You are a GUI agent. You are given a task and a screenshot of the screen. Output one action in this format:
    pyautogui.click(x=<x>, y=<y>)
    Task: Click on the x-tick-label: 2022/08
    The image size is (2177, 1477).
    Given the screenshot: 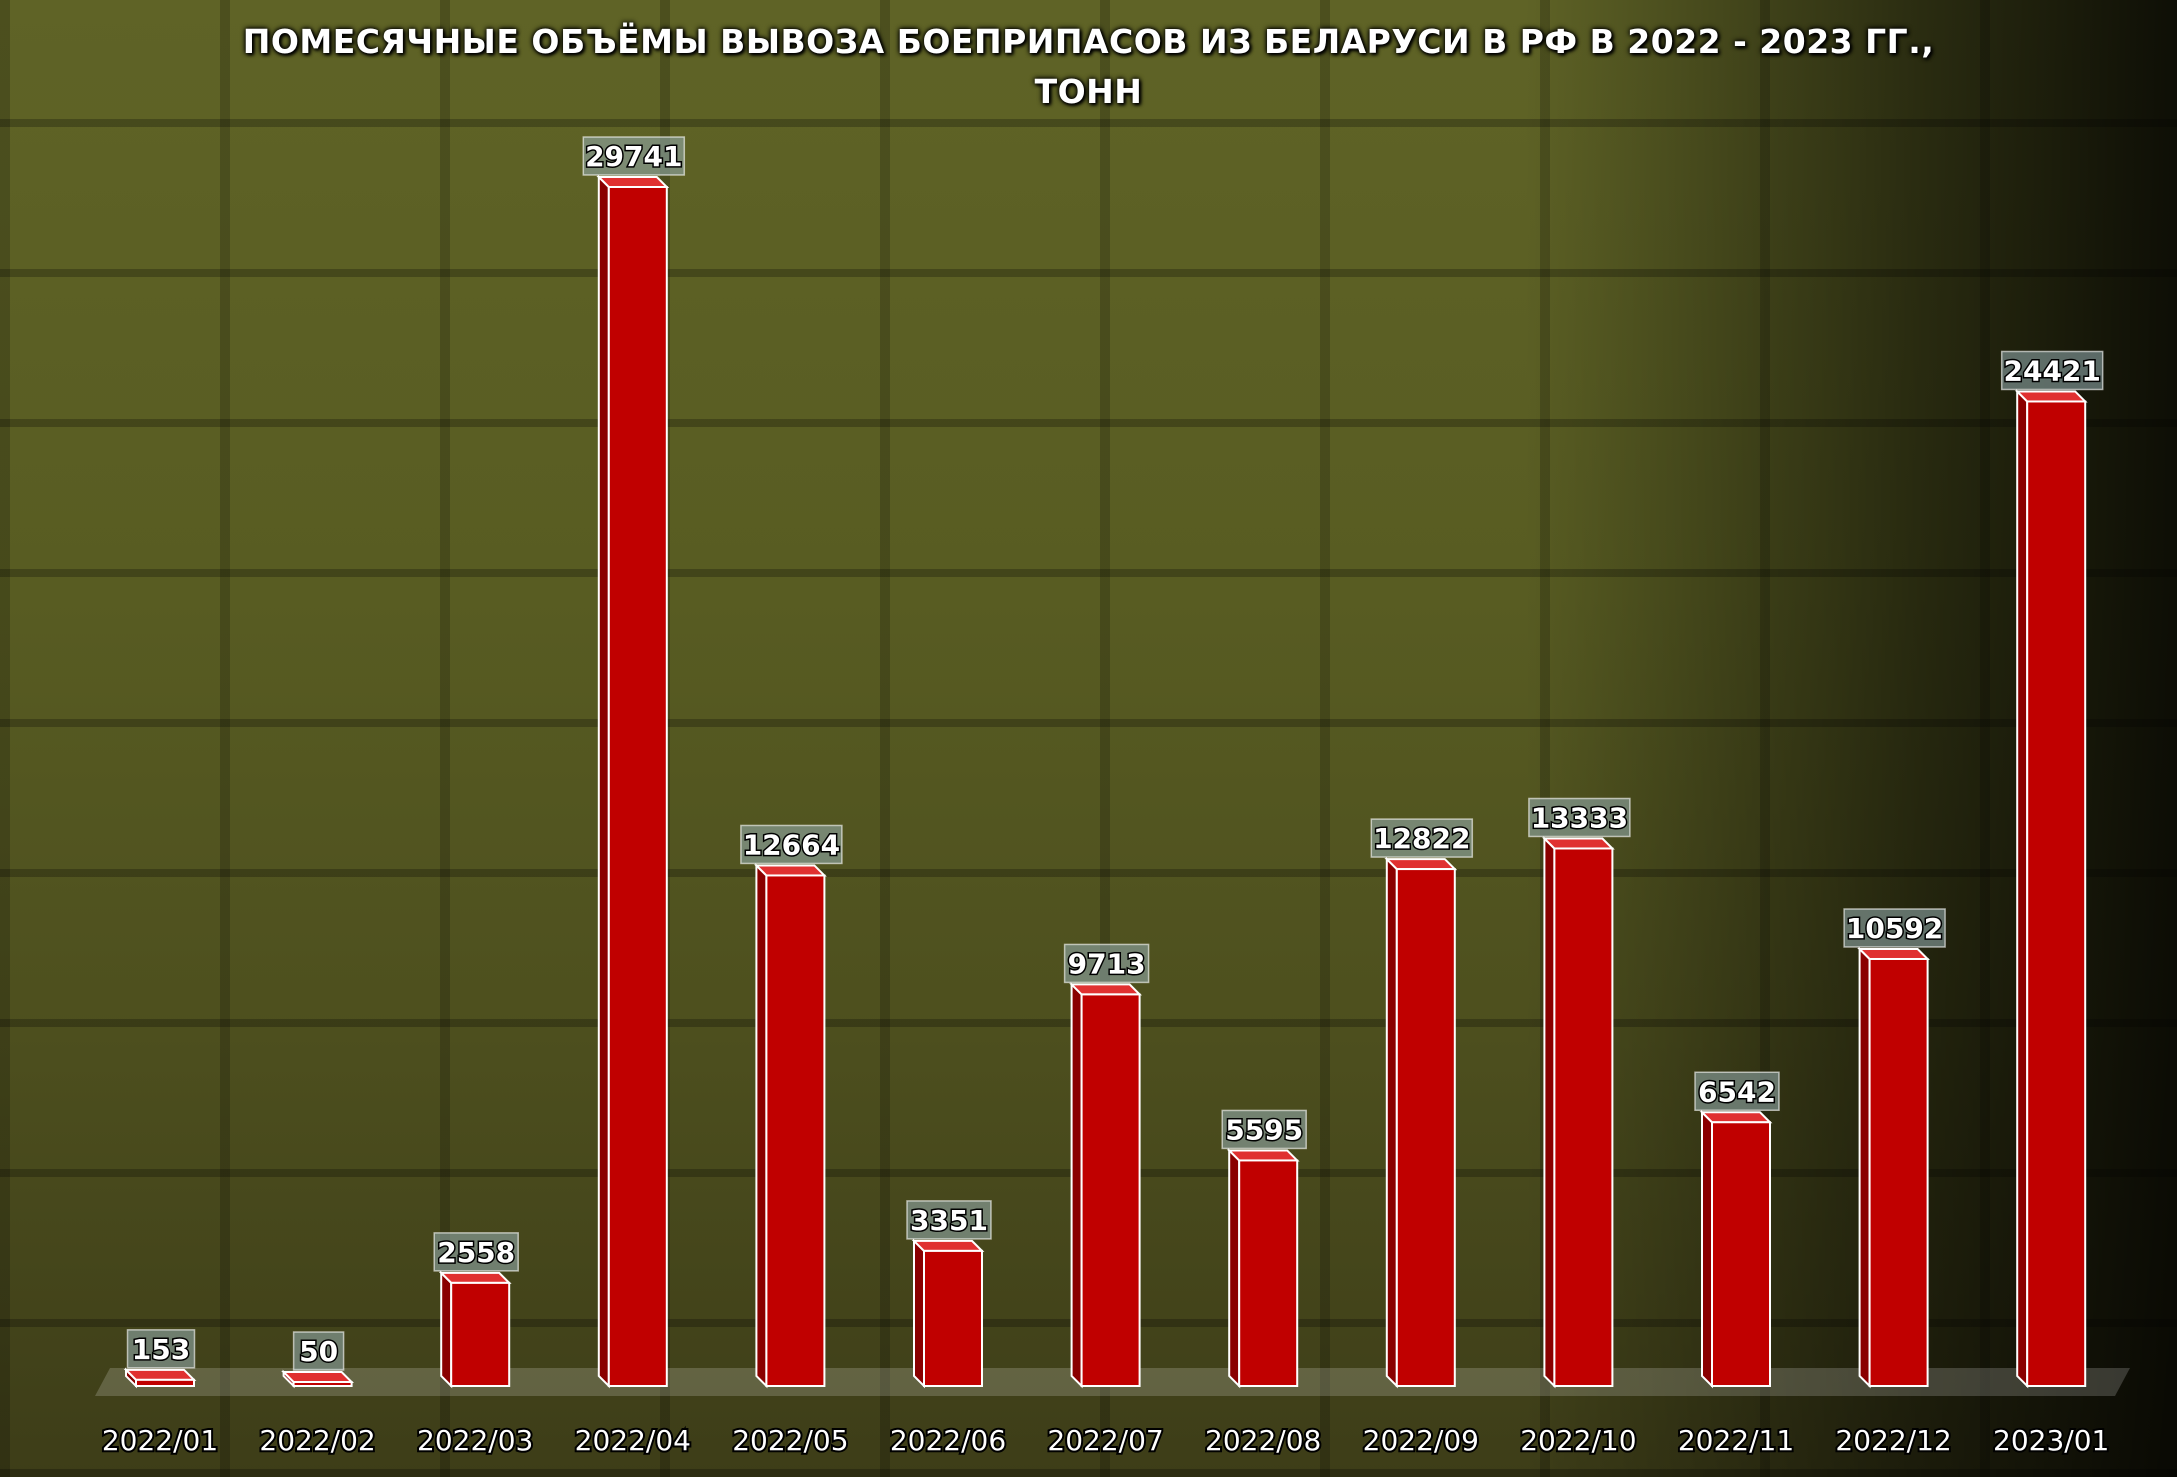 What is the action you would take?
    pyautogui.click(x=1263, y=1440)
    